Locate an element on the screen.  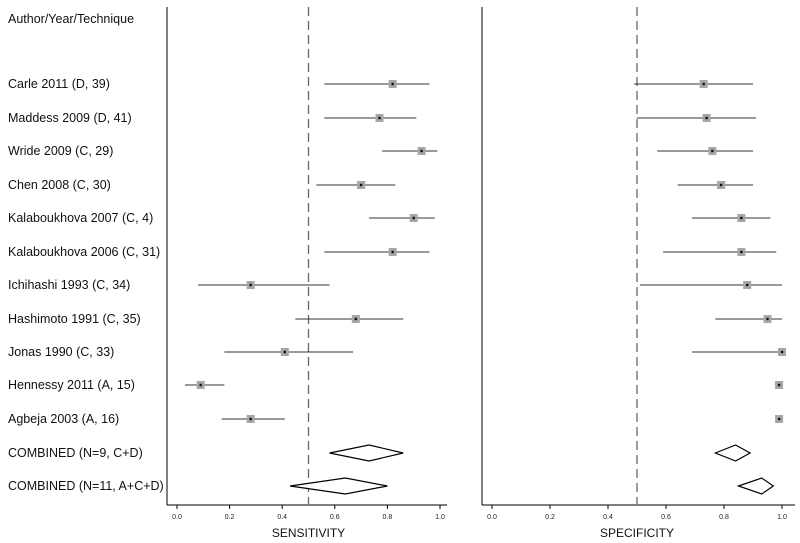
combined-label: COMBINED (N=11, A+C+D) is located at coordinates (86, 486).